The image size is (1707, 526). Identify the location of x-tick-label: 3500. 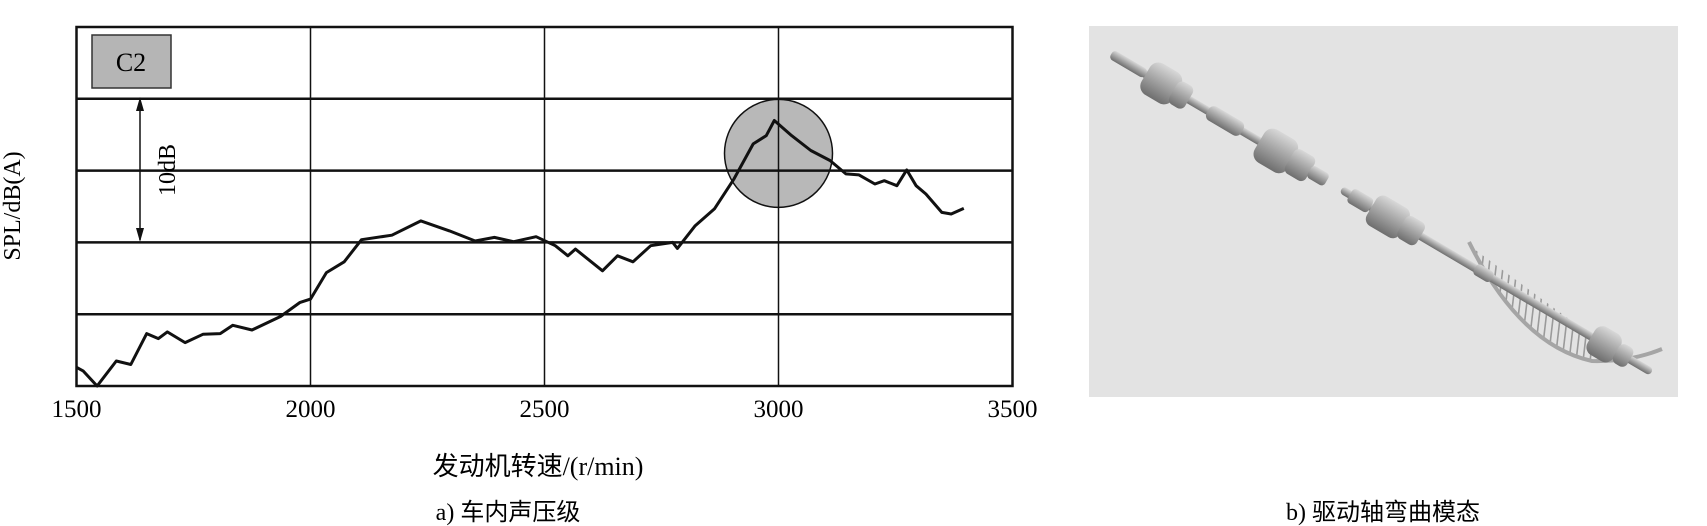
(1013, 409).